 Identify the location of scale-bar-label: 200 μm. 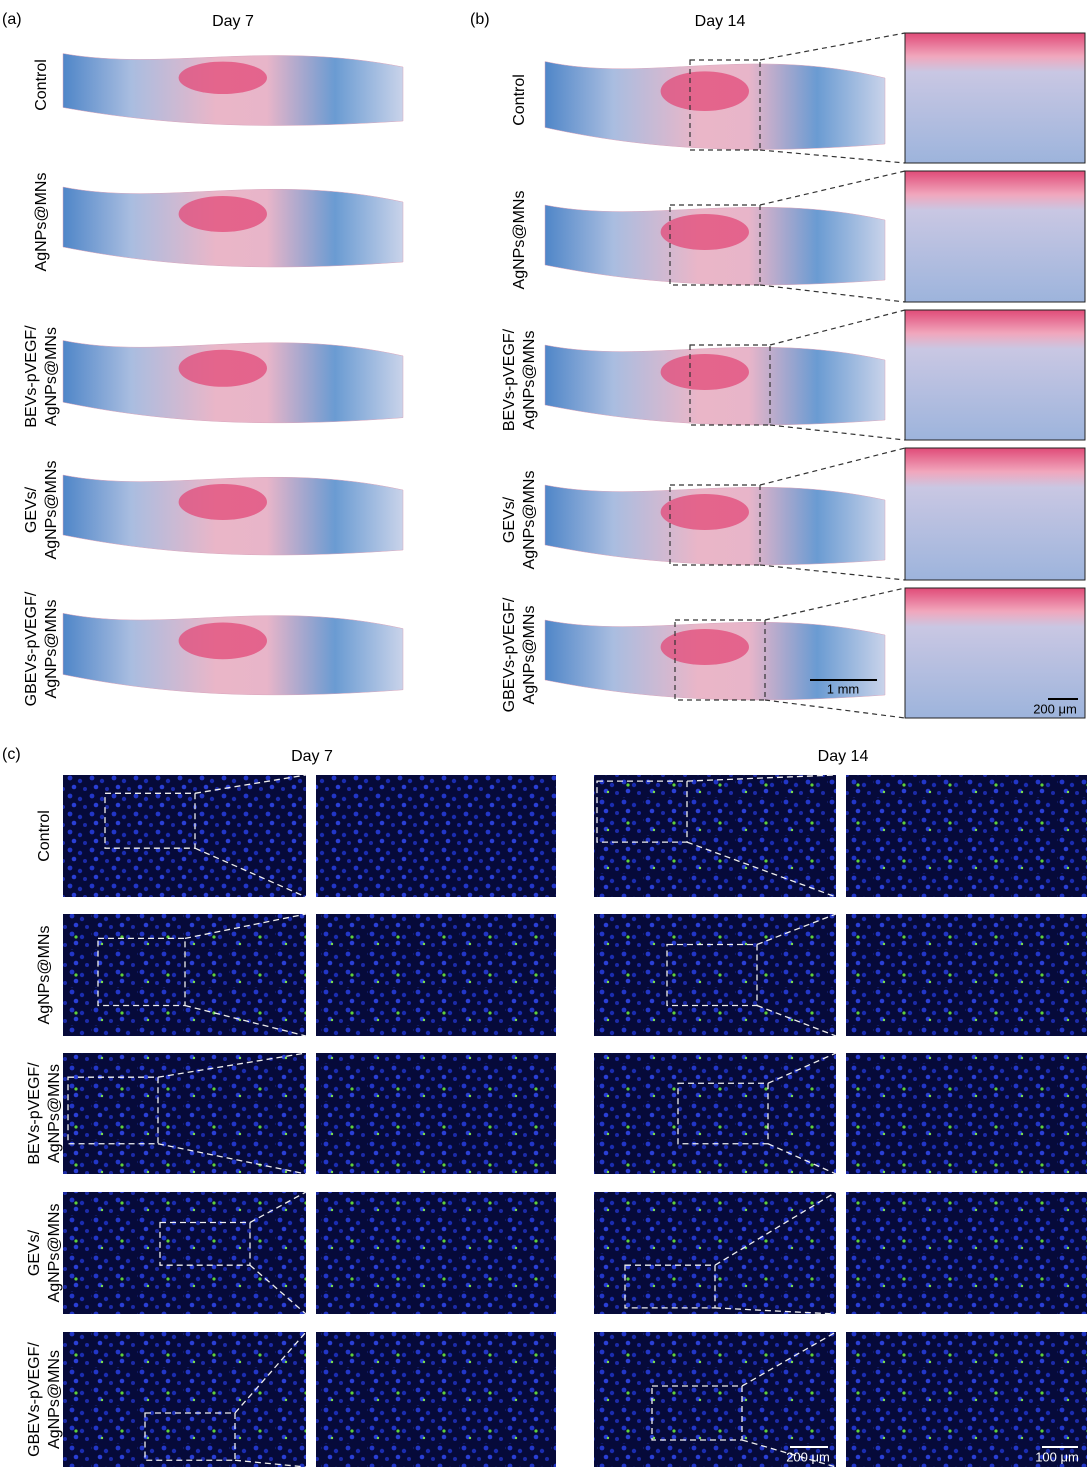
(1055, 708).